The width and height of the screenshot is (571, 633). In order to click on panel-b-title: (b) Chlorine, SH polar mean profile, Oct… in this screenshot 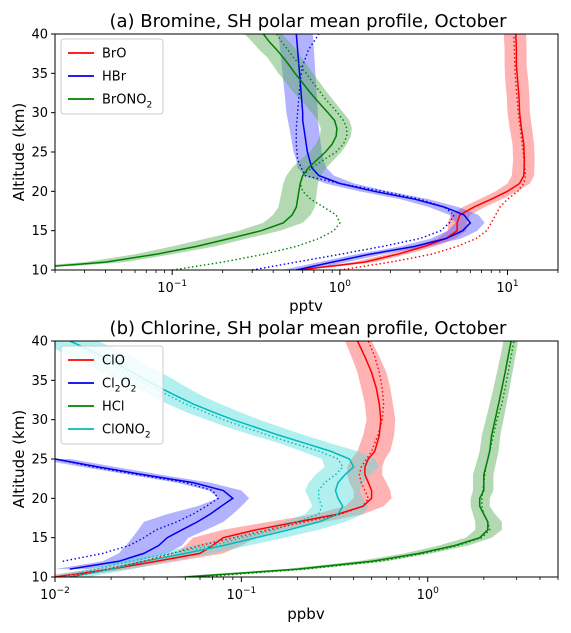, I will do `click(308, 328)`.